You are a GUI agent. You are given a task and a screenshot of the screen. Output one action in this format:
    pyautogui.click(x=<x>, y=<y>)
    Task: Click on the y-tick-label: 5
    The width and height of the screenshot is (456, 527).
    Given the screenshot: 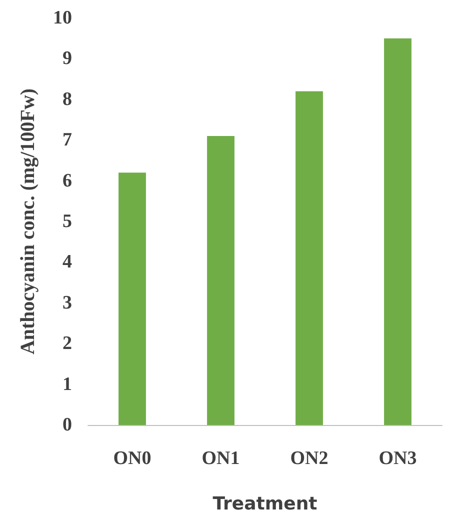 What is the action you would take?
    pyautogui.click(x=67, y=221)
    